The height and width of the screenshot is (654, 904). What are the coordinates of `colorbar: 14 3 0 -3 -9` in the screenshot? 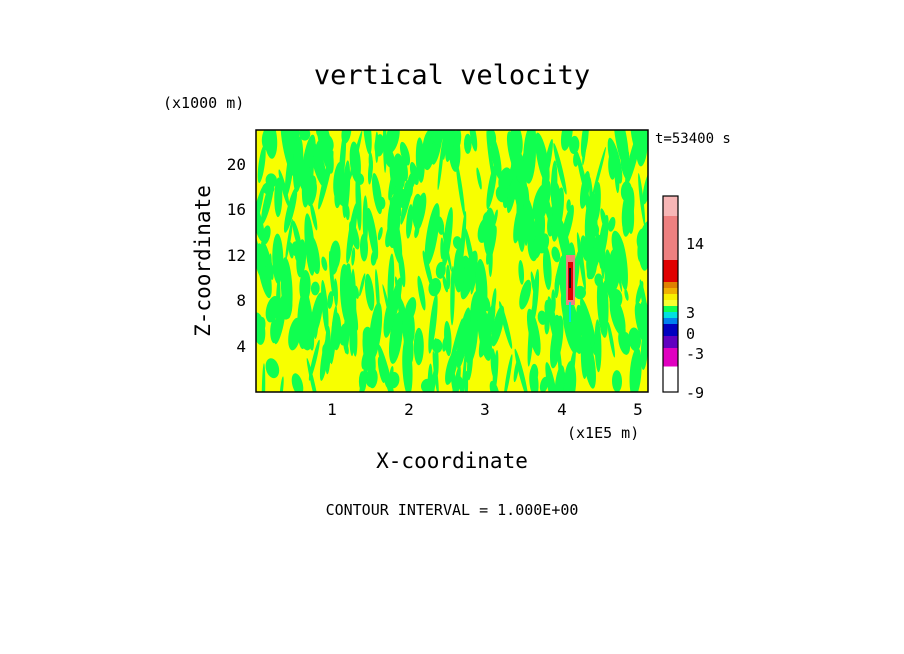 It's located at (683, 298).